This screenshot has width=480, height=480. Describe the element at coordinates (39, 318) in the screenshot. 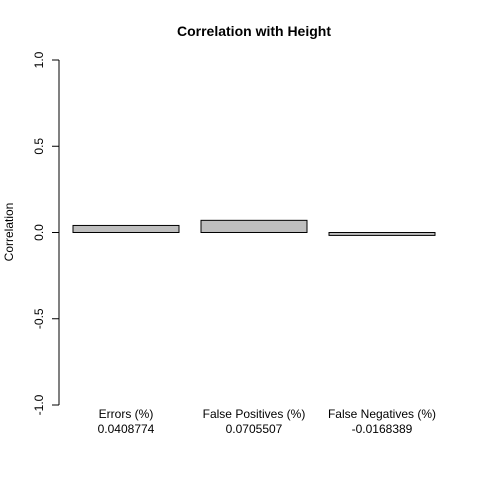

I see `y-tick-label-1: -0.5` at that location.